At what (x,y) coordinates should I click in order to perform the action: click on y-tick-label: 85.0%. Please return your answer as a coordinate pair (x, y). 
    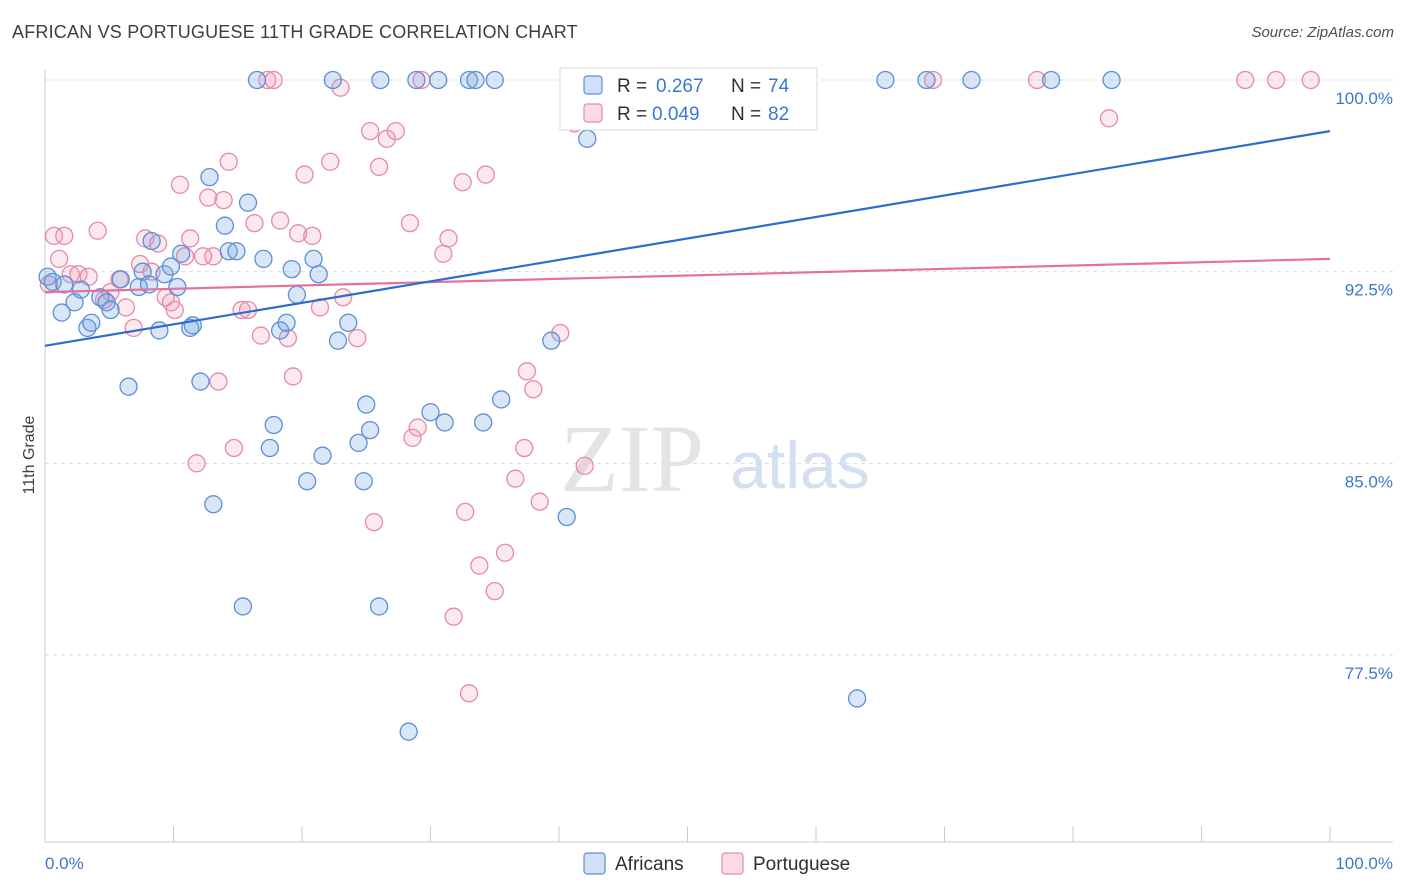
    Looking at the image, I should click on (1369, 481).